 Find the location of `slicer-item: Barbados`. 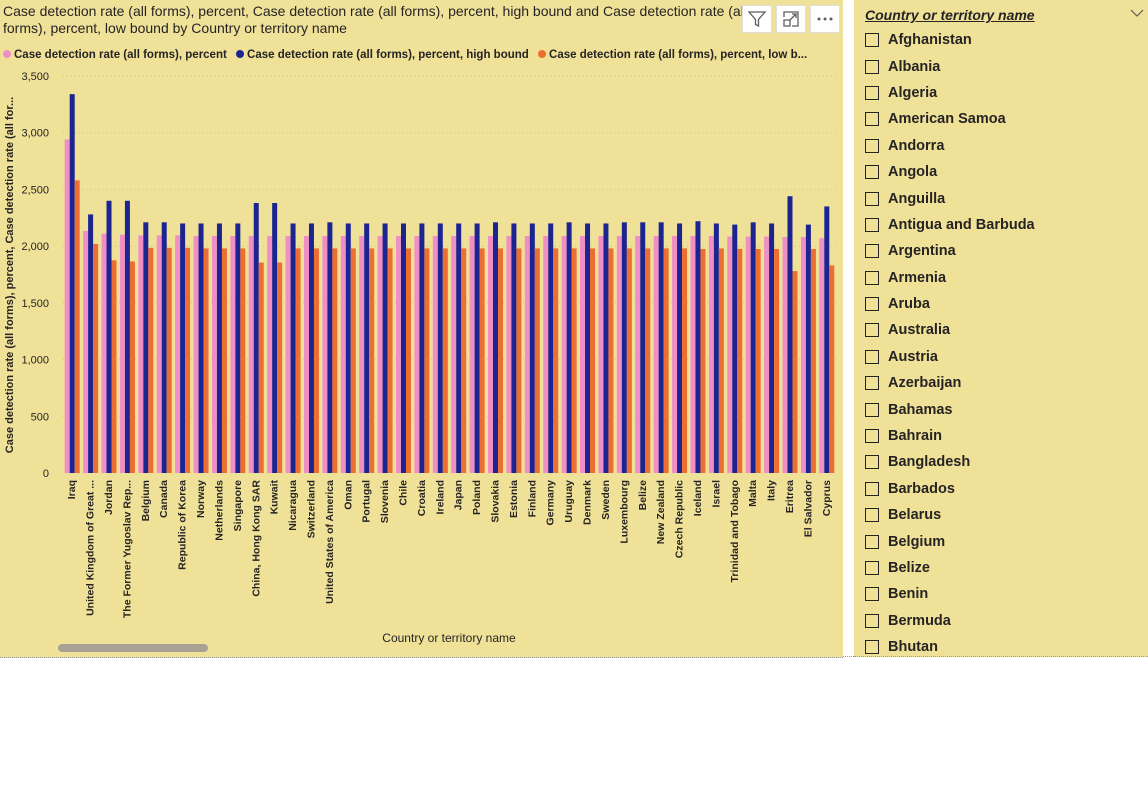

slicer-item: Barbados is located at coordinates (1005, 489).